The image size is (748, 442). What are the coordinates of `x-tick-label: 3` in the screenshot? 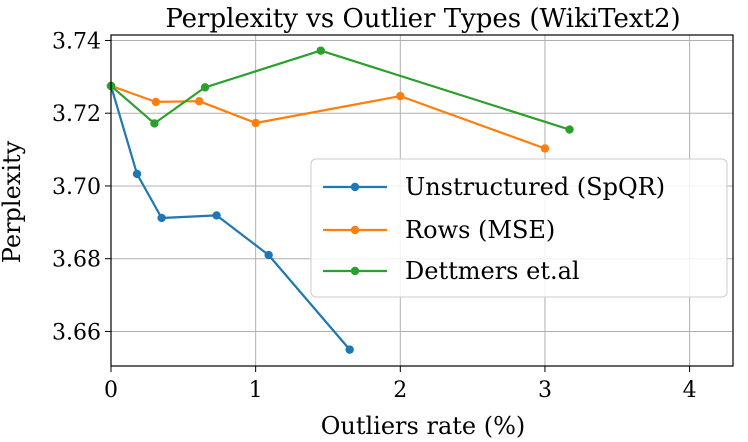 It's located at (545, 390).